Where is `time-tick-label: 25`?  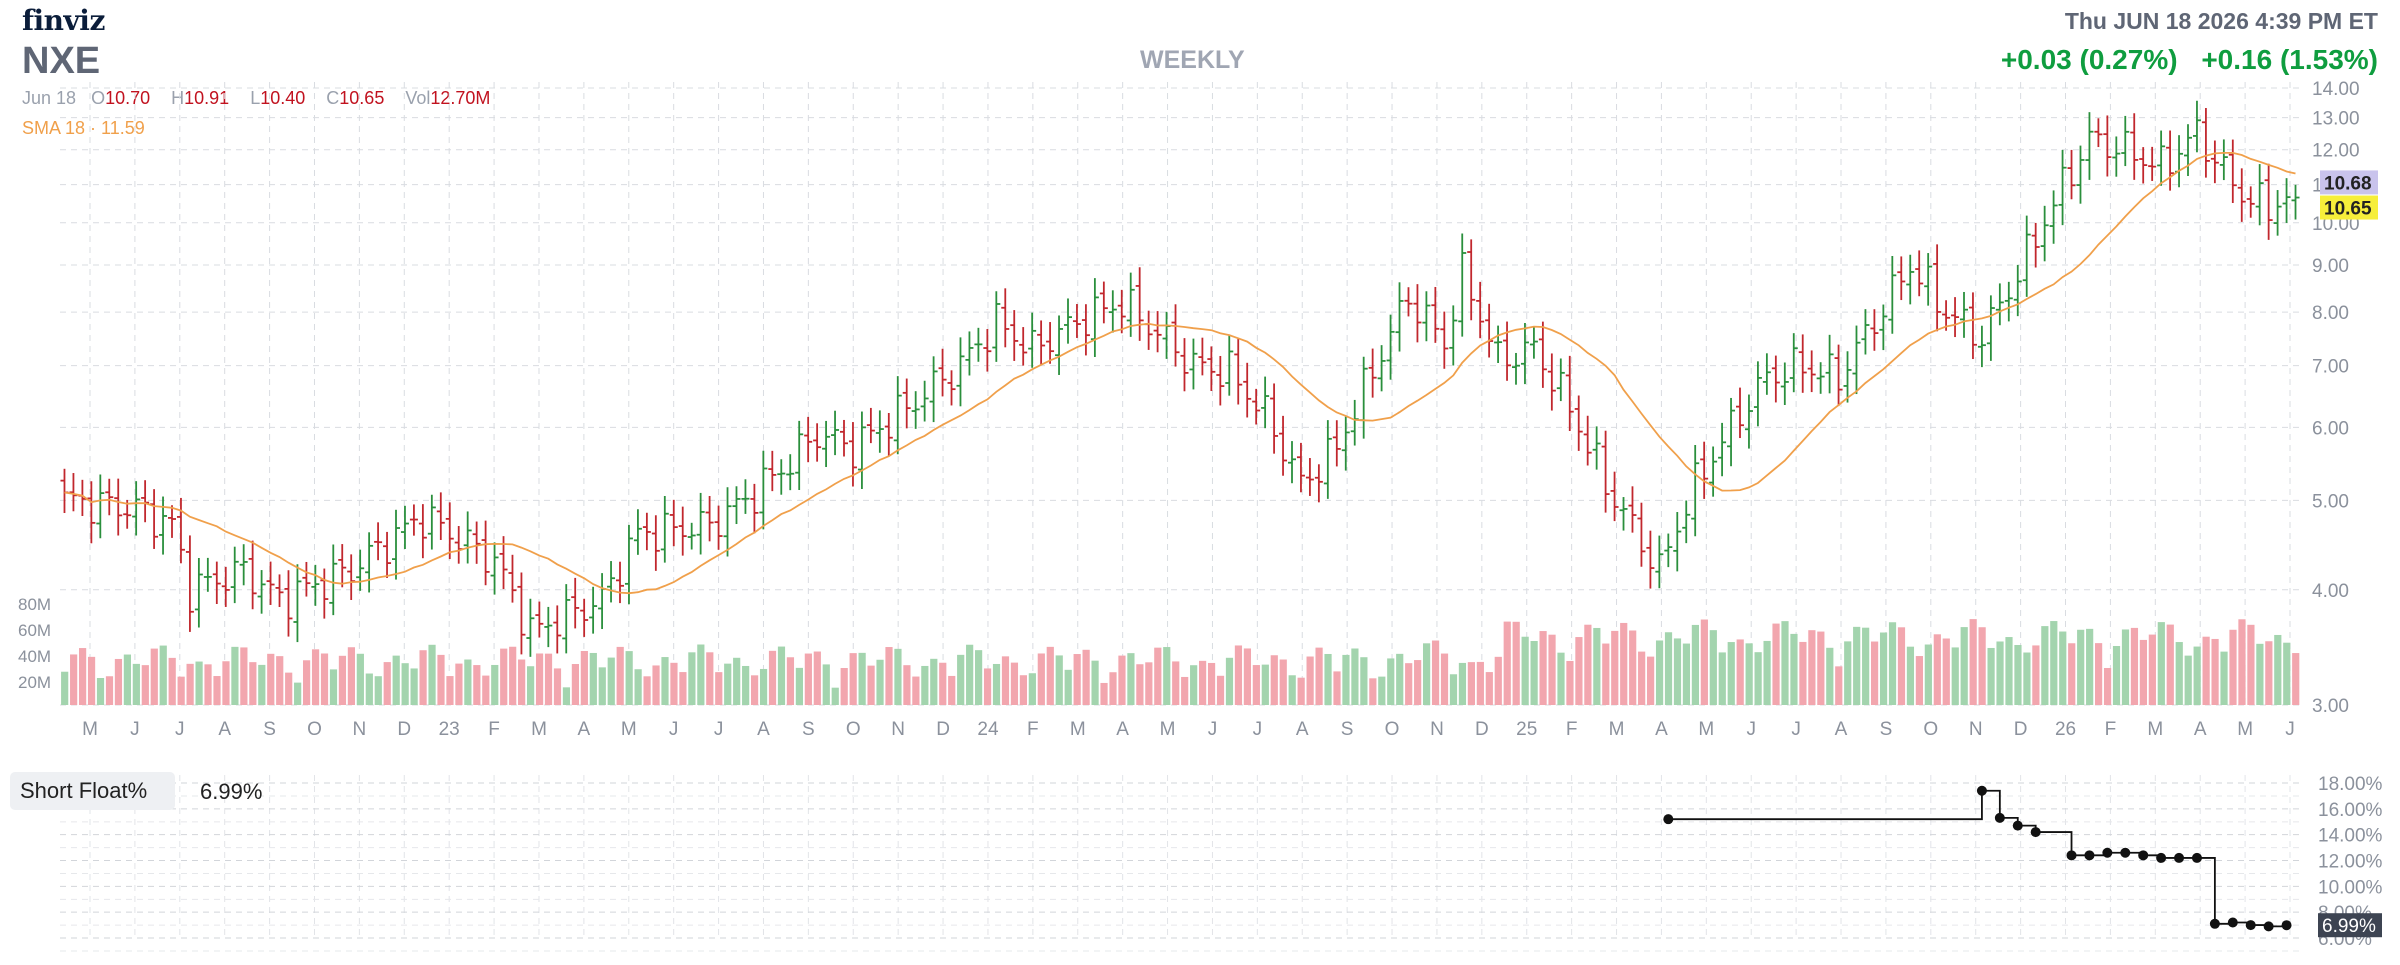
time-tick-label: 25 is located at coordinates (1526, 729).